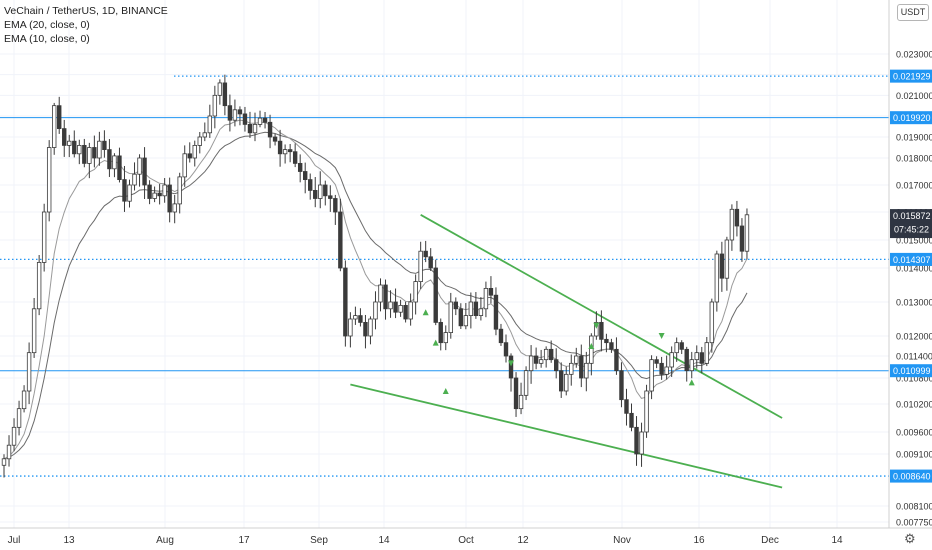 The width and height of the screenshot is (932, 550). What do you see at coordinates (86, 11) in the screenshot?
I see `symbol-title: VeChain / TetherUS, 1D, BINANCE` at bounding box center [86, 11].